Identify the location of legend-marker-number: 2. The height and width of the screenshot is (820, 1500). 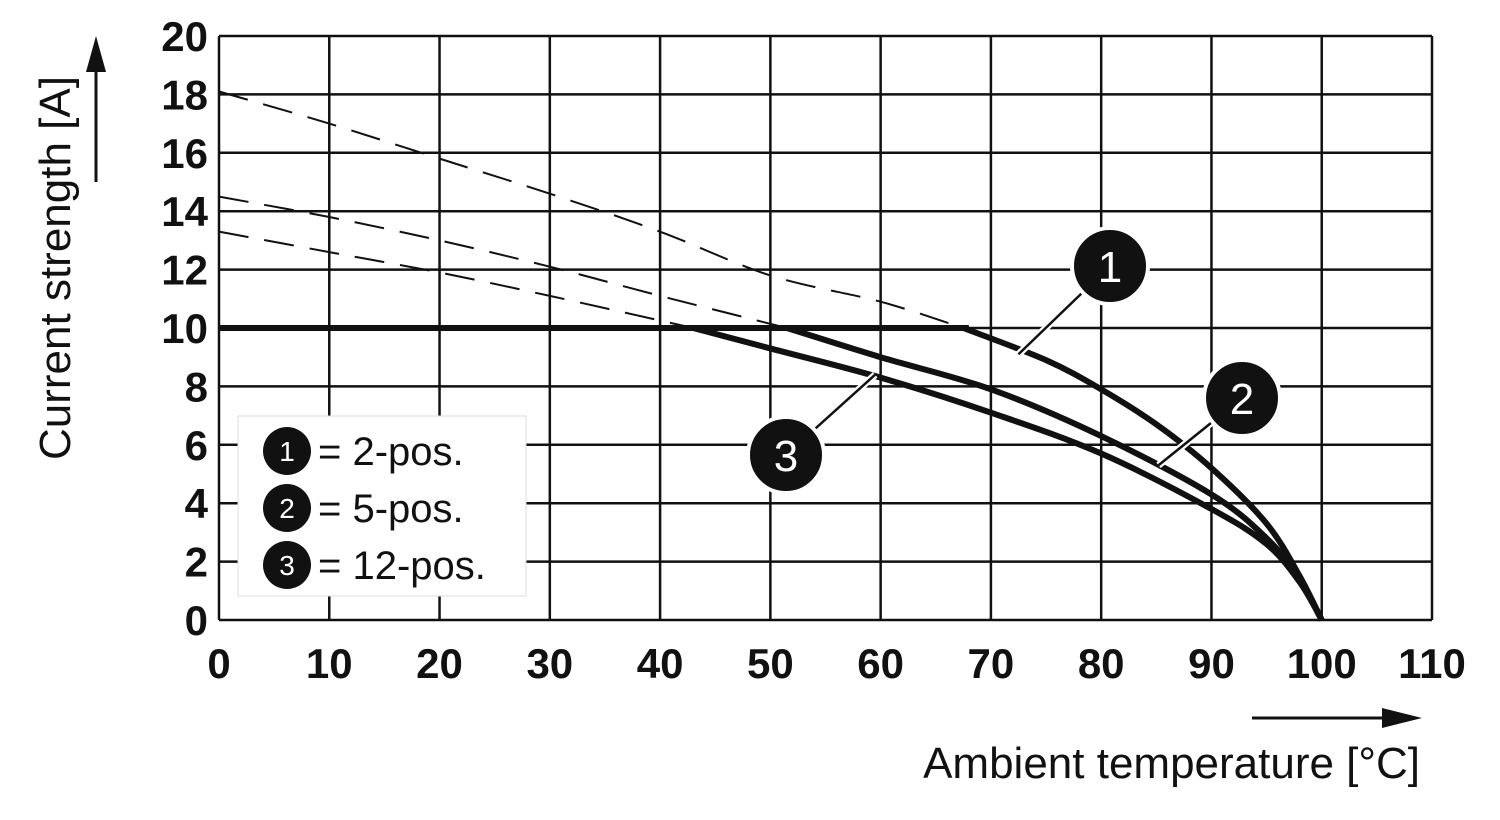
(287, 508).